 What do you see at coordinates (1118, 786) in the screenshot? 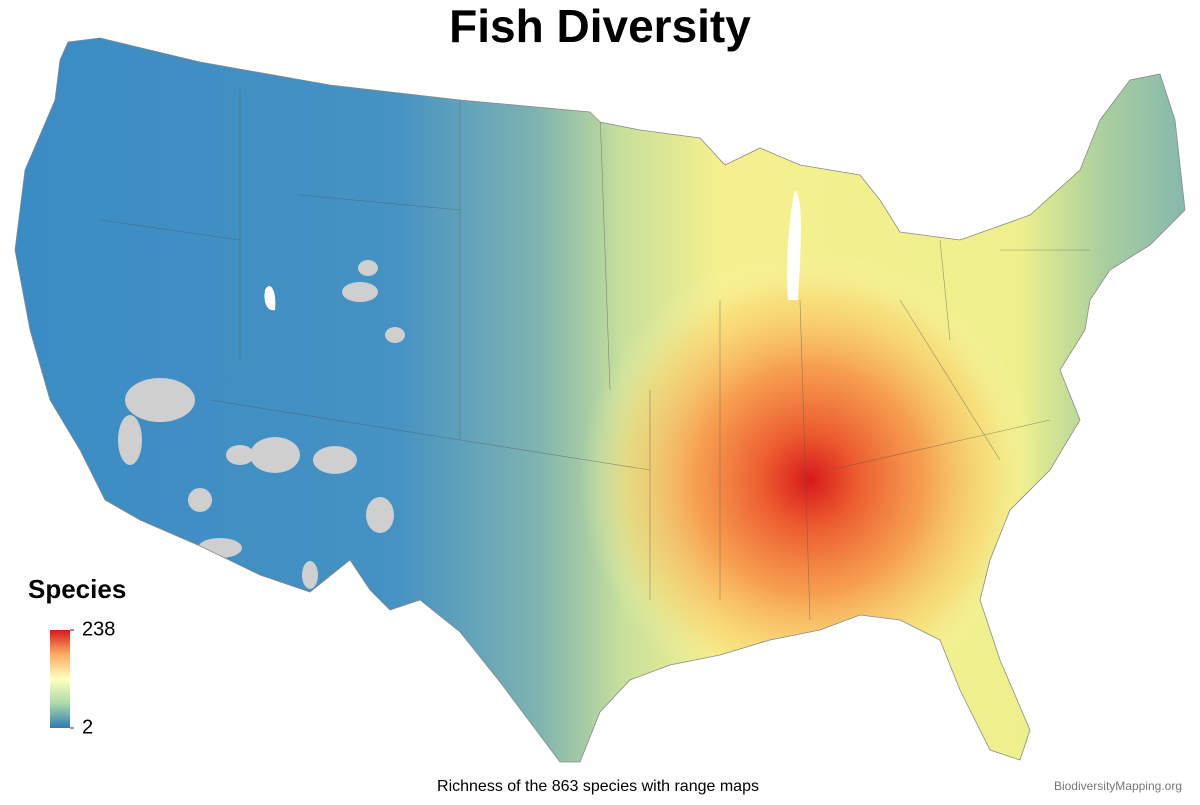
I see `credit: BiodiversityMapping.org` at bounding box center [1118, 786].